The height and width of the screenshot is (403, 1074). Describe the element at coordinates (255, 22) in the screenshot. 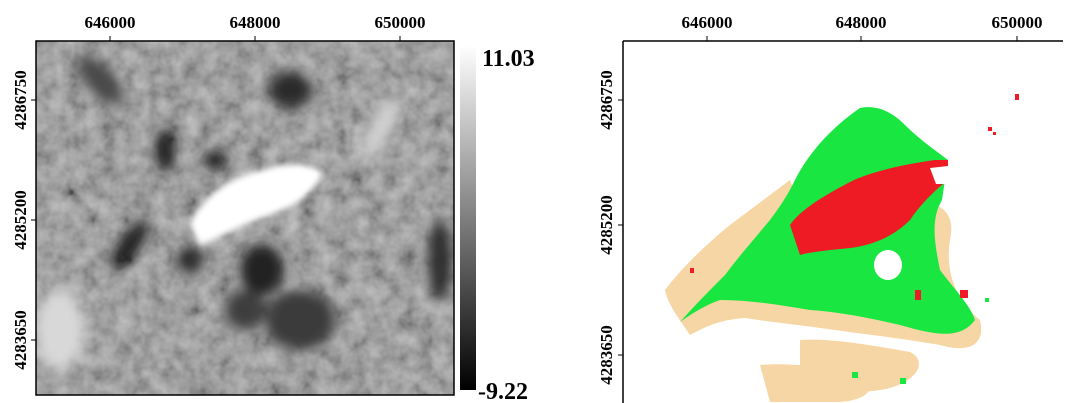

I see `left-x-tick-label: 648000` at that location.